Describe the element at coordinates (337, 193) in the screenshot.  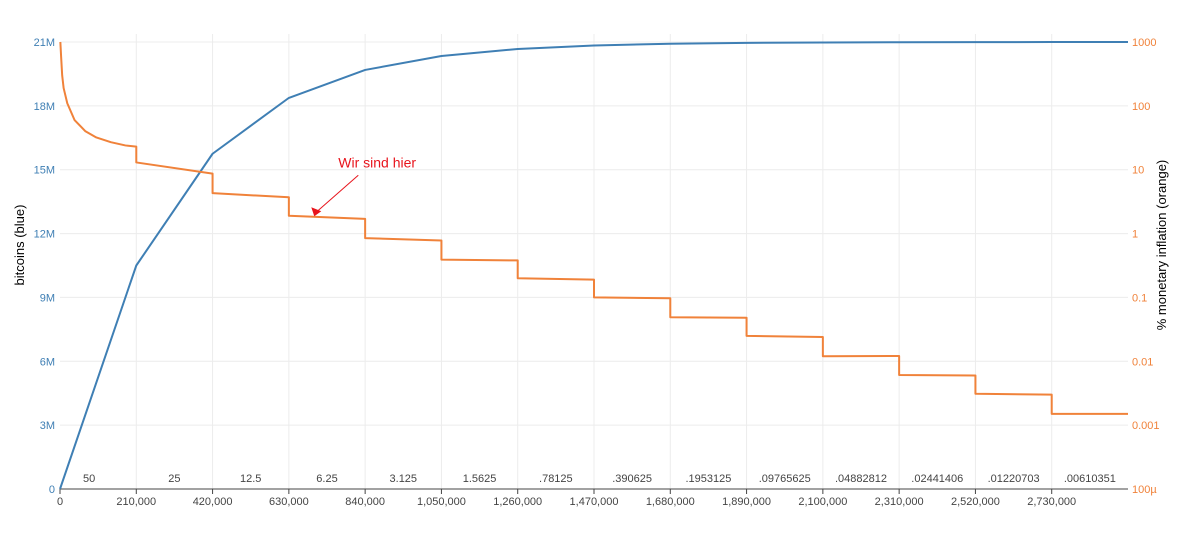
I see `annotation-arrow-line` at that location.